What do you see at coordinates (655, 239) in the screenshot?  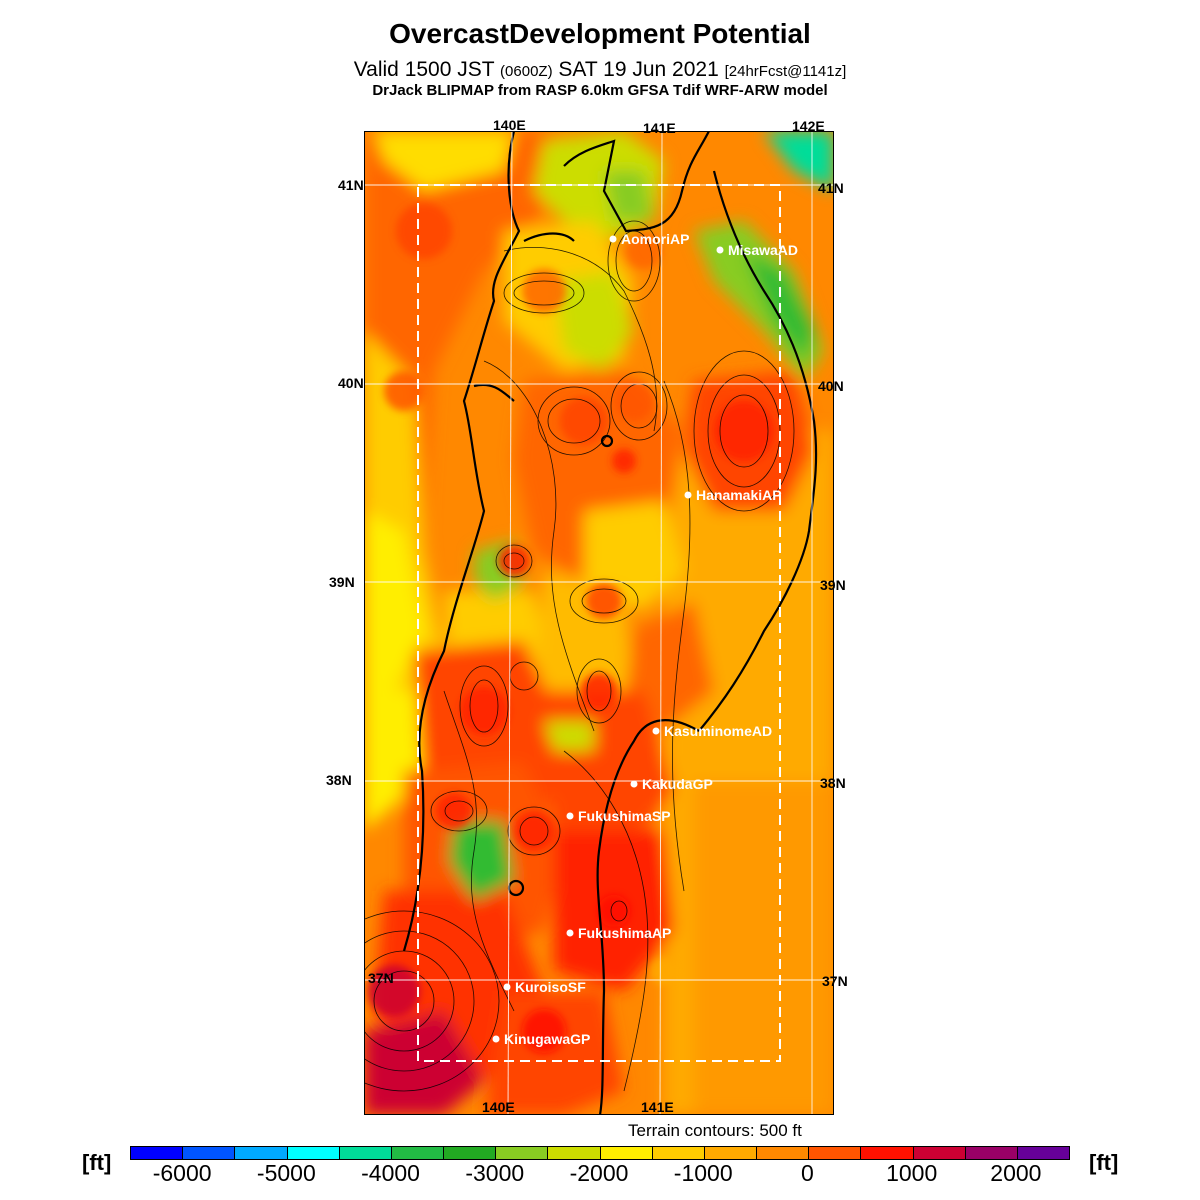 I see `station-label-aomoriap: AomoriAP` at bounding box center [655, 239].